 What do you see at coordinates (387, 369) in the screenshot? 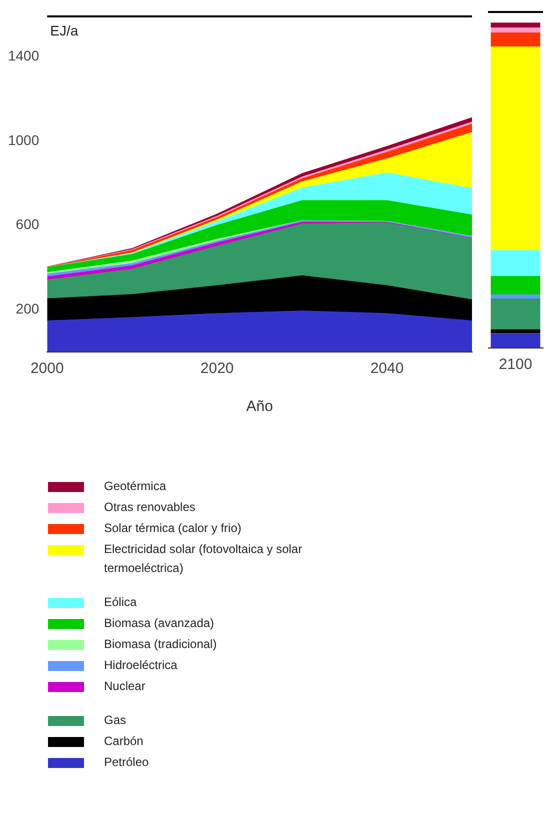
I see `x-tick-label: 2040` at bounding box center [387, 369].